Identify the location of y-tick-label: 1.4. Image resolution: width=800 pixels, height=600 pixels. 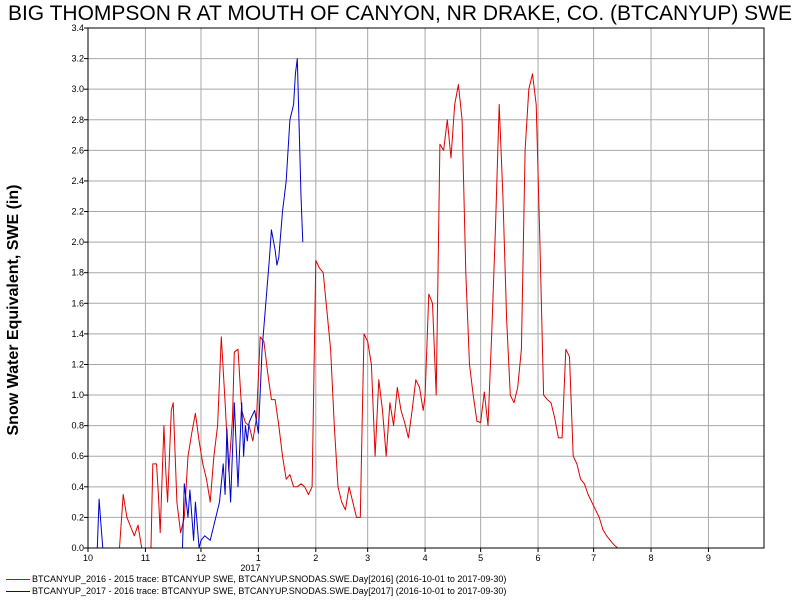
(77, 334).